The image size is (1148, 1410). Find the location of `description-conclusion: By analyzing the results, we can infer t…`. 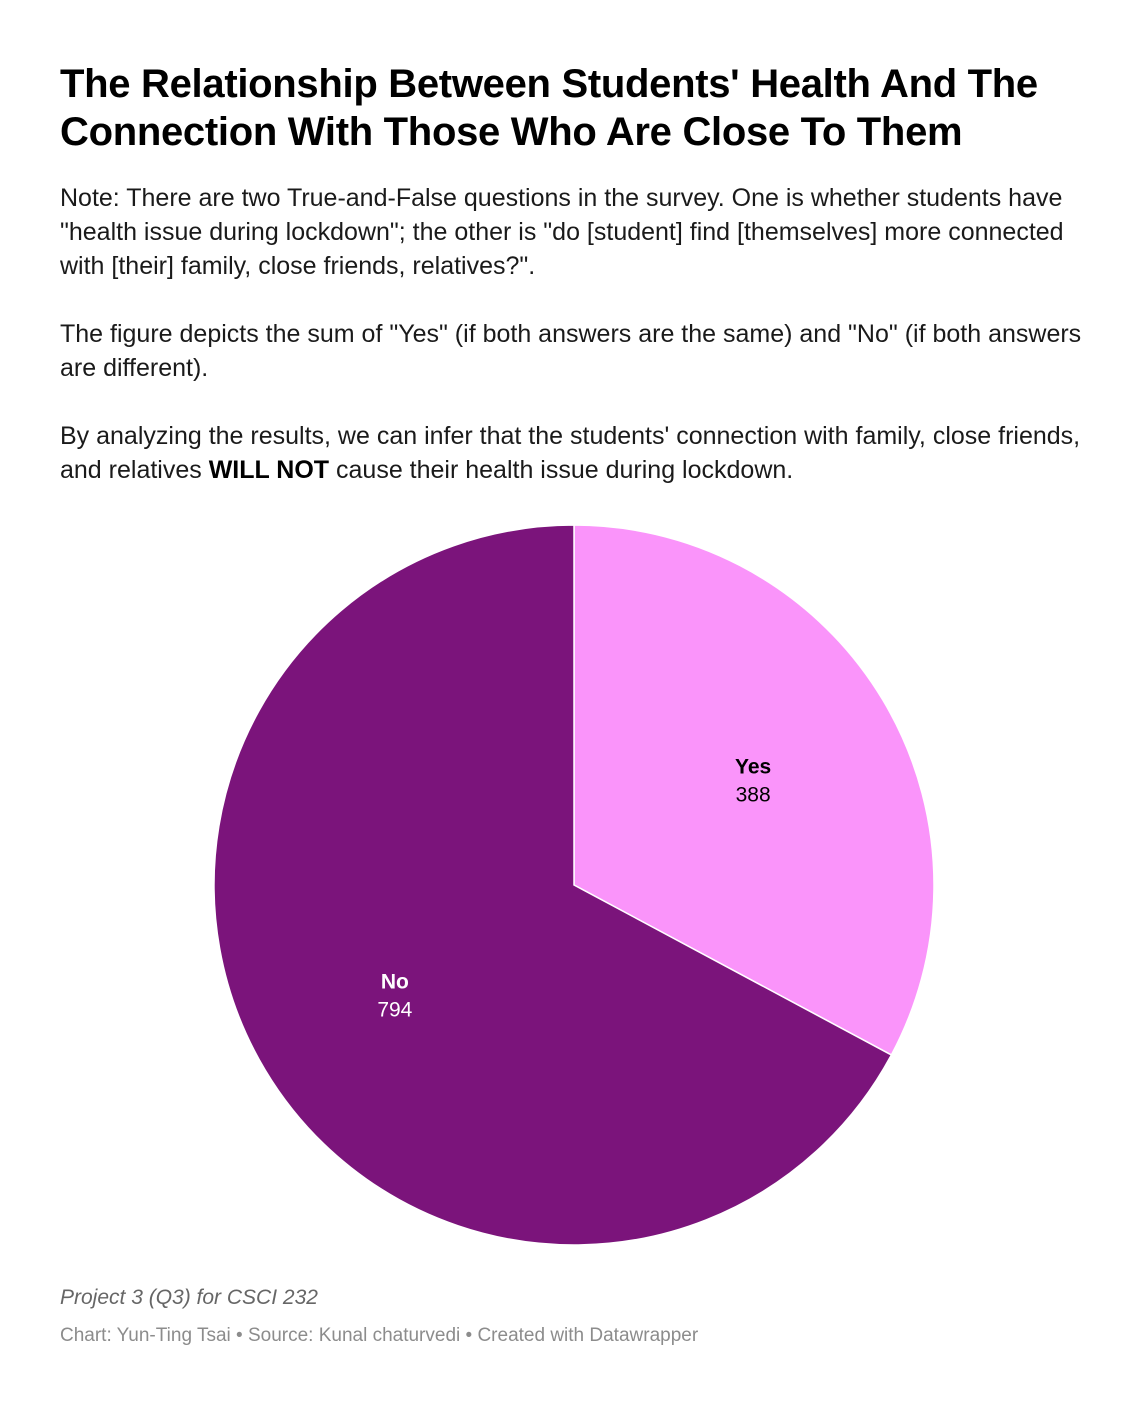

description-conclusion: By analyzing the results, we can infer t… is located at coordinates (585, 453).